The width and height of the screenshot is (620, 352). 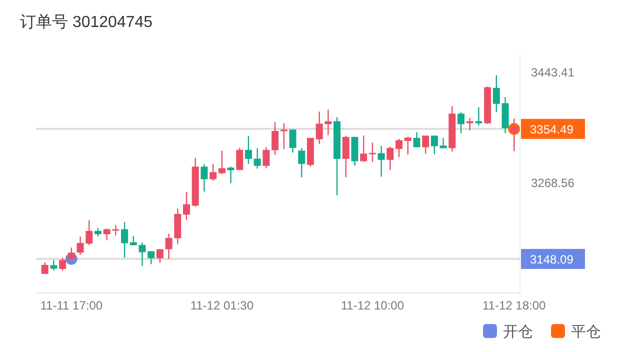 What do you see at coordinates (222, 305) in the screenshot?
I see `x-tick-label: 11-12 01:30` at bounding box center [222, 305].